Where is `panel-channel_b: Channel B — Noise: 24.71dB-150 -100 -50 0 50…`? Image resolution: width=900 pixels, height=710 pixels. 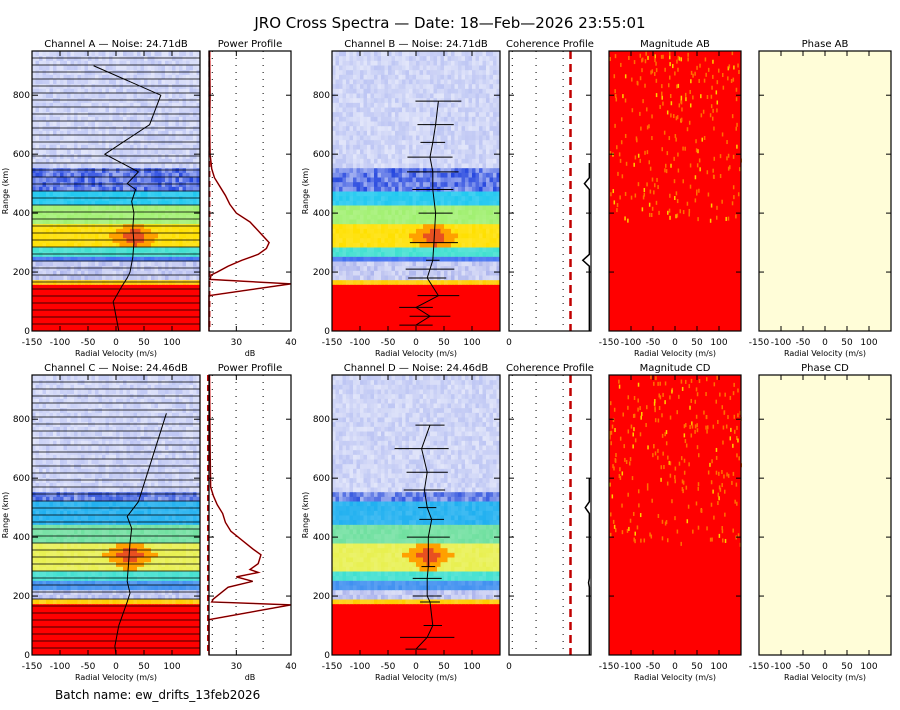 panel-channel_b: Channel B — Noise: 24.71dB-150 -100 -50 0 50… is located at coordinates (401, 198).